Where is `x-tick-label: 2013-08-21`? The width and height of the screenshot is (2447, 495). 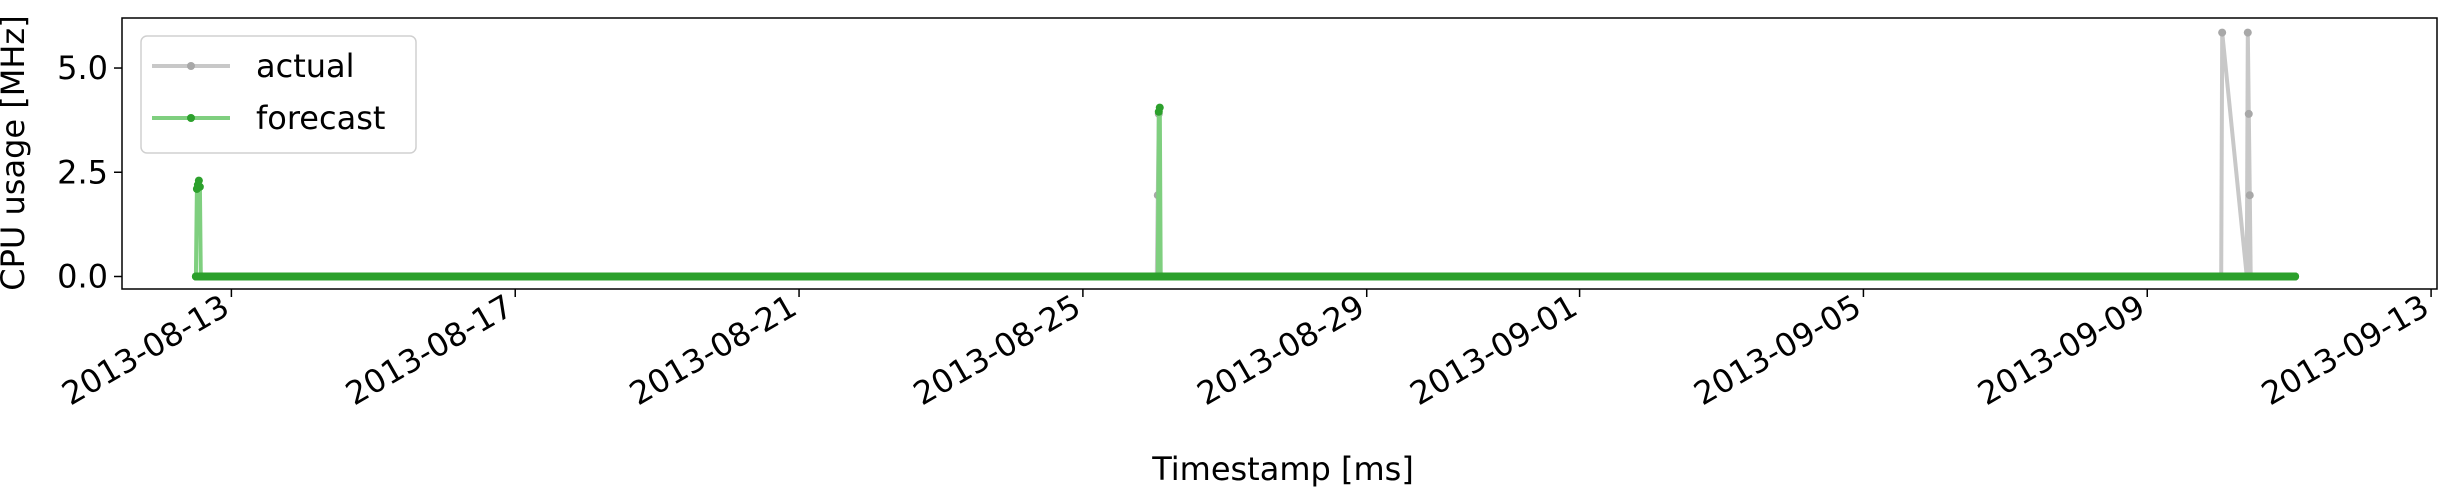 x-tick-label: 2013-08-21 is located at coordinates (713, 350).